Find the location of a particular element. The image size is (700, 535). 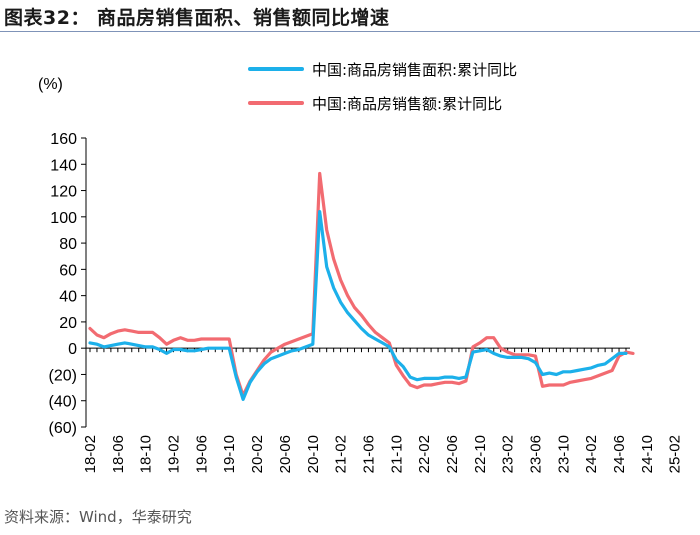

x-tick-label: 19-02 is located at coordinates (174, 454).